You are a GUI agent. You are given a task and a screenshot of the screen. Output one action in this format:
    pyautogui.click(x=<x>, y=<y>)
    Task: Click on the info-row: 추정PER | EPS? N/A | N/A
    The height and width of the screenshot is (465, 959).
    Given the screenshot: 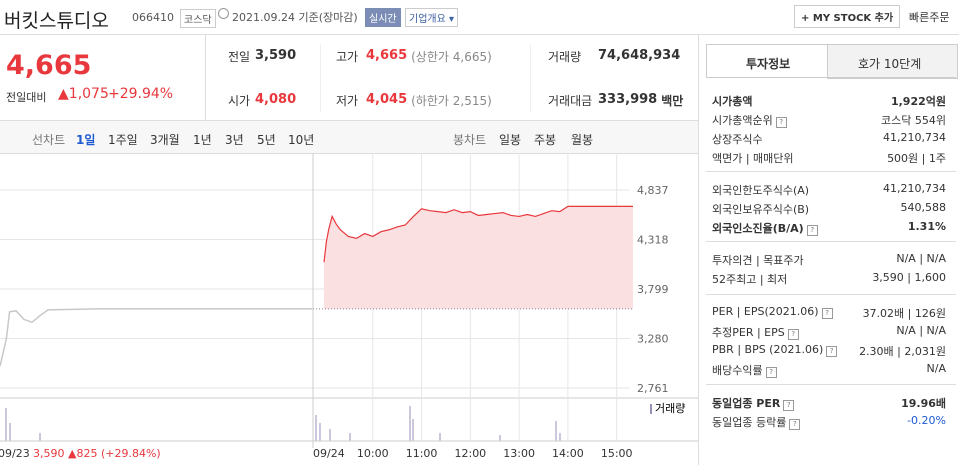 What is the action you would take?
    pyautogui.click(x=829, y=331)
    